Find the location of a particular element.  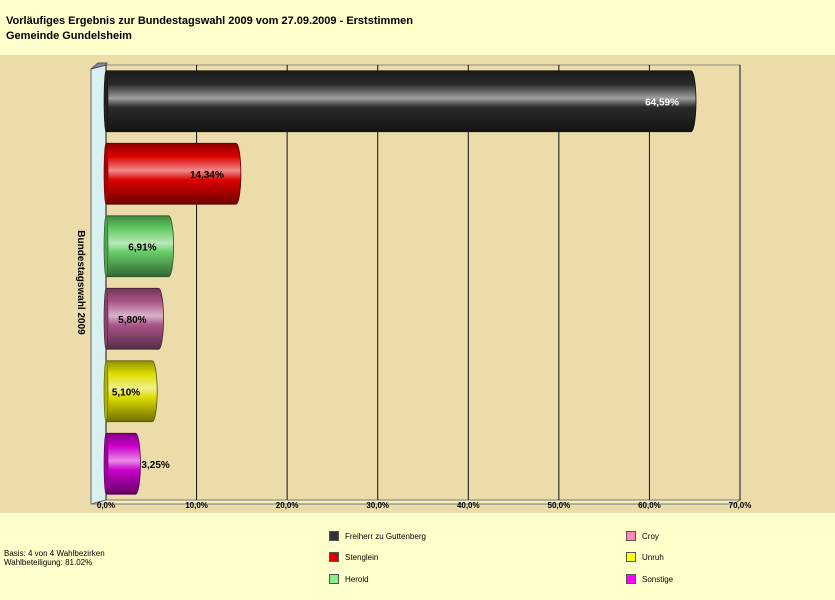

legend-item: Stenglein is located at coordinates (353, 557).